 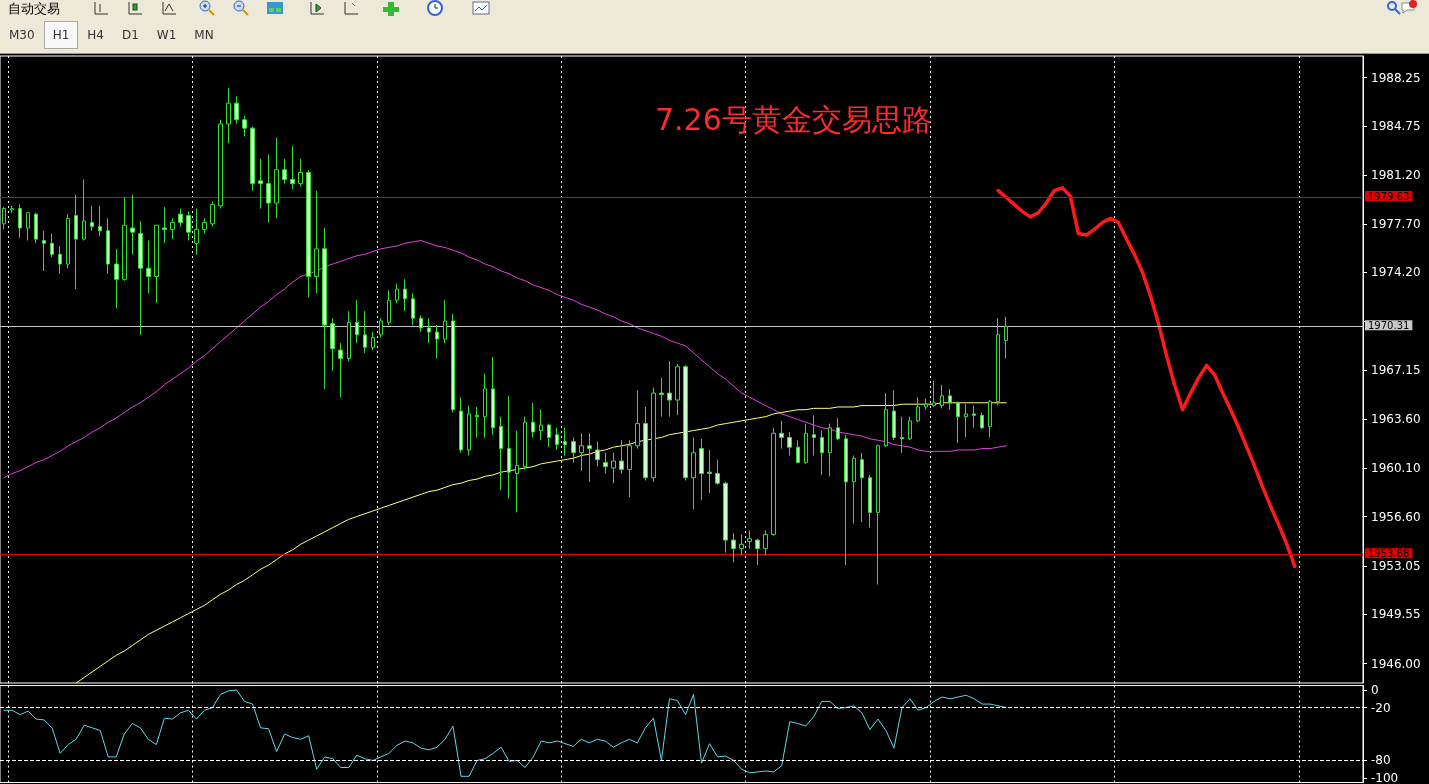 I want to click on y-tick-label: 0, so click(x=1375, y=689).